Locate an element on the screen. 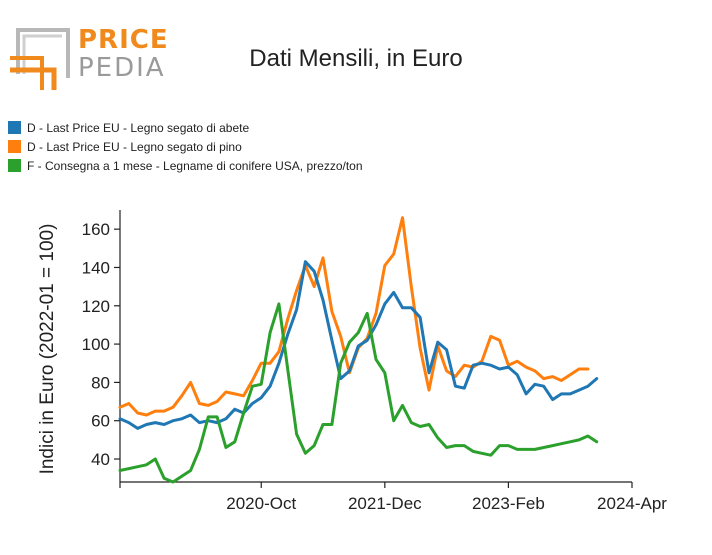  logo-word-pedia: PEDIA is located at coordinates (122, 68).